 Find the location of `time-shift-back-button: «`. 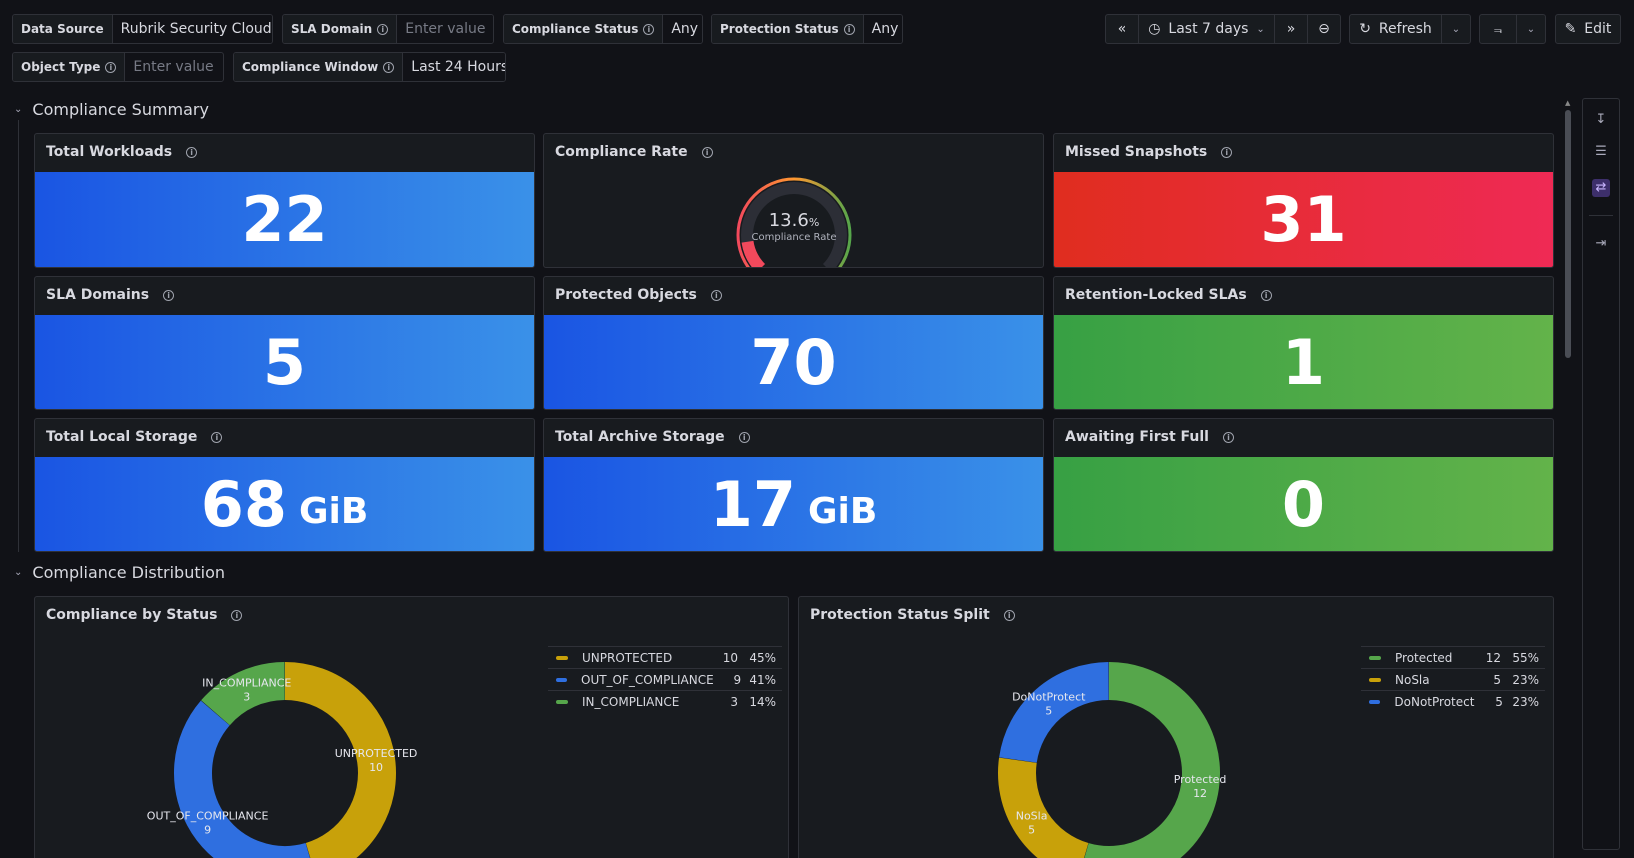

time-shift-back-button: « is located at coordinates (1122, 29).